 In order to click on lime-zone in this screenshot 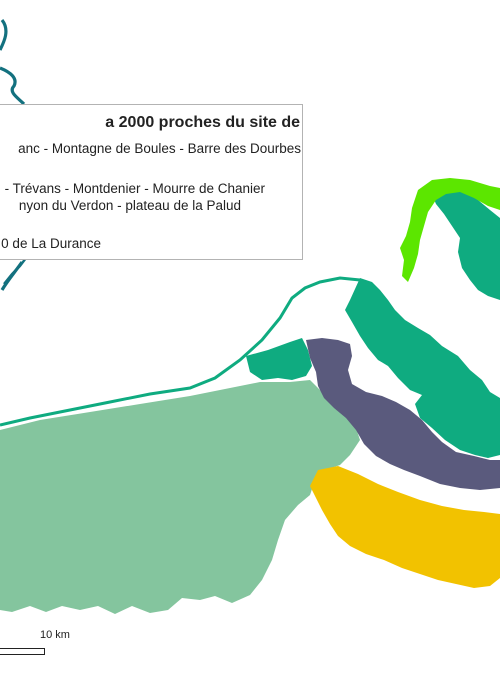, I will do `click(450, 230)`.